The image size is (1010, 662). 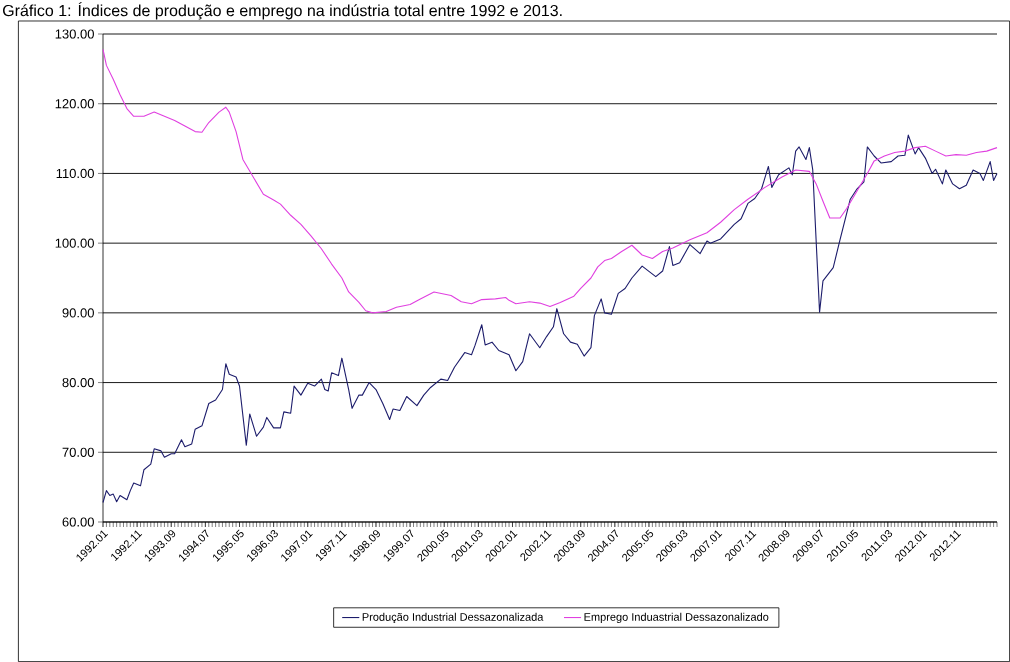 What do you see at coordinates (453, 618) in the screenshot?
I see `legend-label: Produção Industrial Dessazonalizada` at bounding box center [453, 618].